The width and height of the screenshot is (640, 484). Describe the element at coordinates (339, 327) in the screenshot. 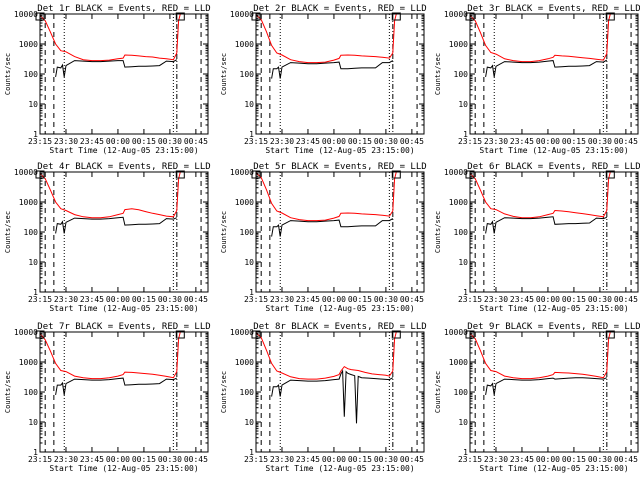

I see `panel-title: Det 8r BLACK = Events, RED = LLD` at that location.